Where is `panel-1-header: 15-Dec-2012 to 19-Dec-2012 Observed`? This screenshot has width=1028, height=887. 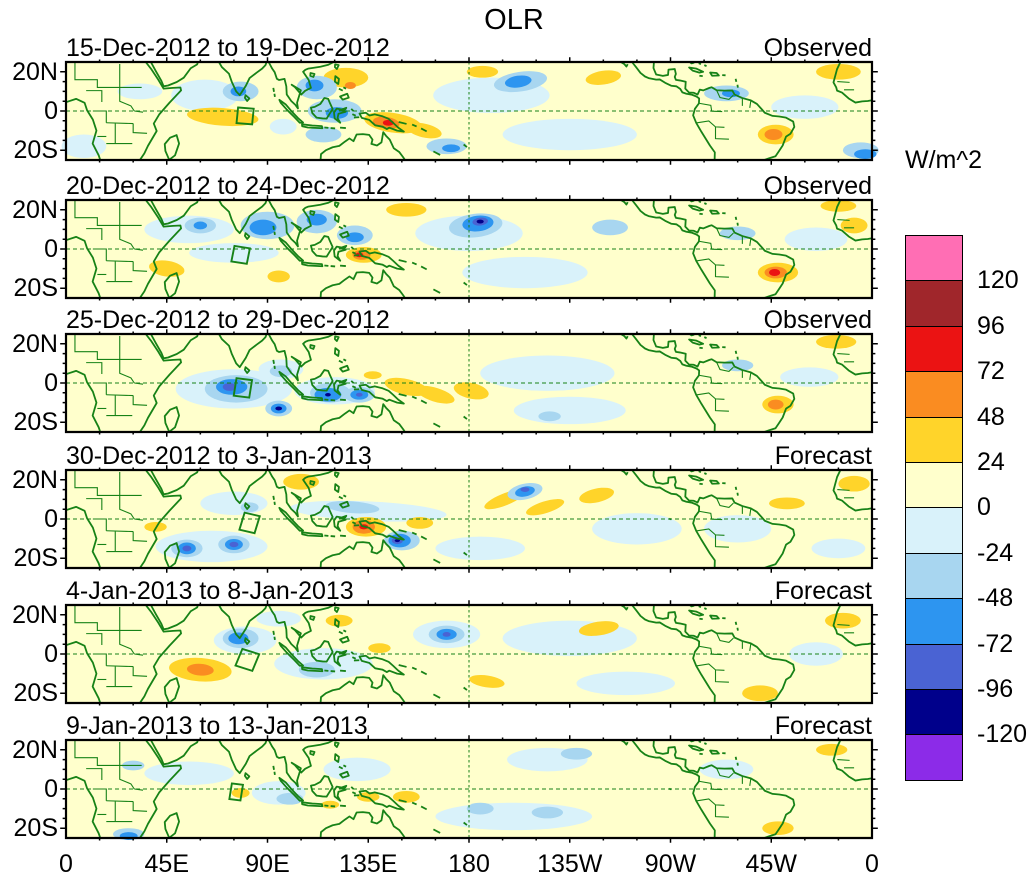 panel-1-header: 15-Dec-2012 to 19-Dec-2012 Observed is located at coordinates (469, 48).